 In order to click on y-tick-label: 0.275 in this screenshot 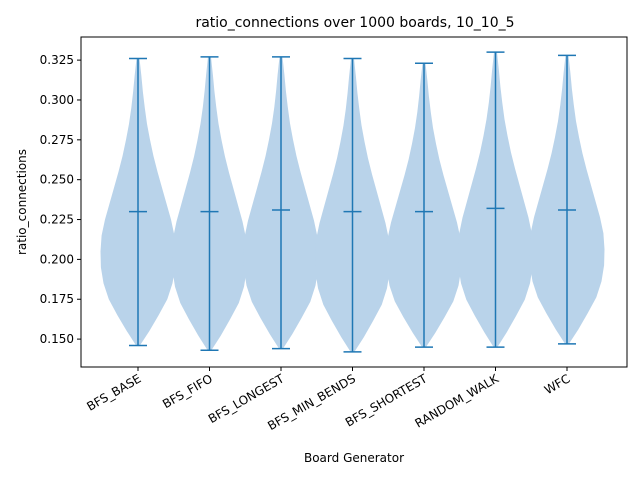, I will do `click(57, 140)`.